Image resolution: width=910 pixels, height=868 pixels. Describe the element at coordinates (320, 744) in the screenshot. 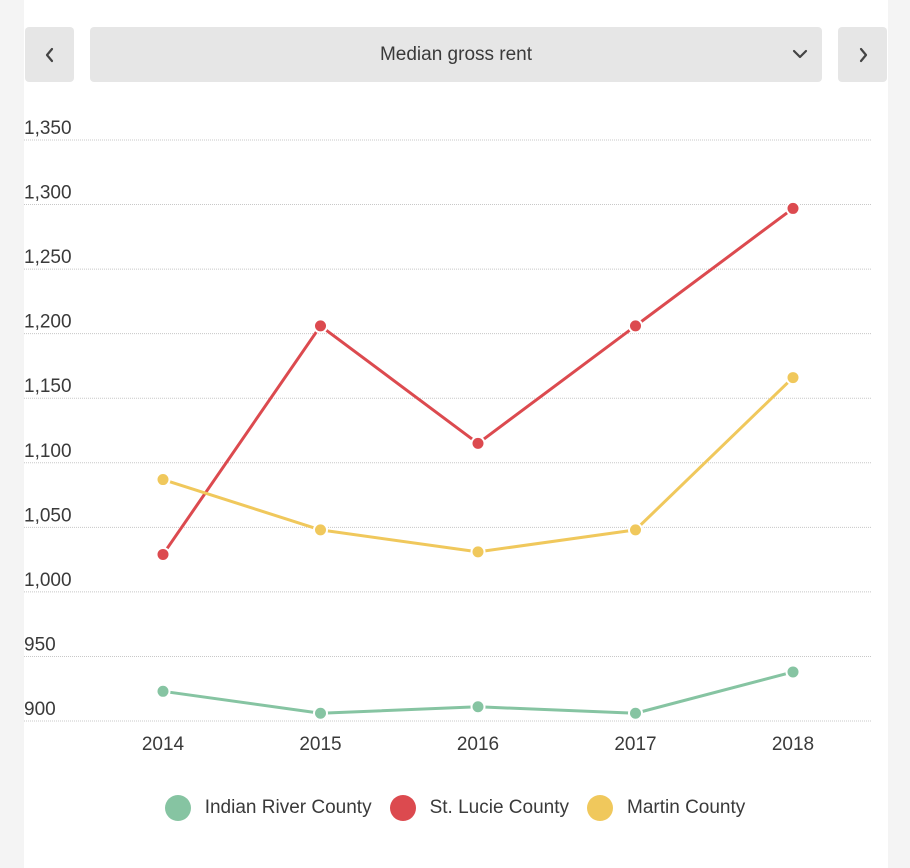

I see `x-tick-label: 2015` at that location.